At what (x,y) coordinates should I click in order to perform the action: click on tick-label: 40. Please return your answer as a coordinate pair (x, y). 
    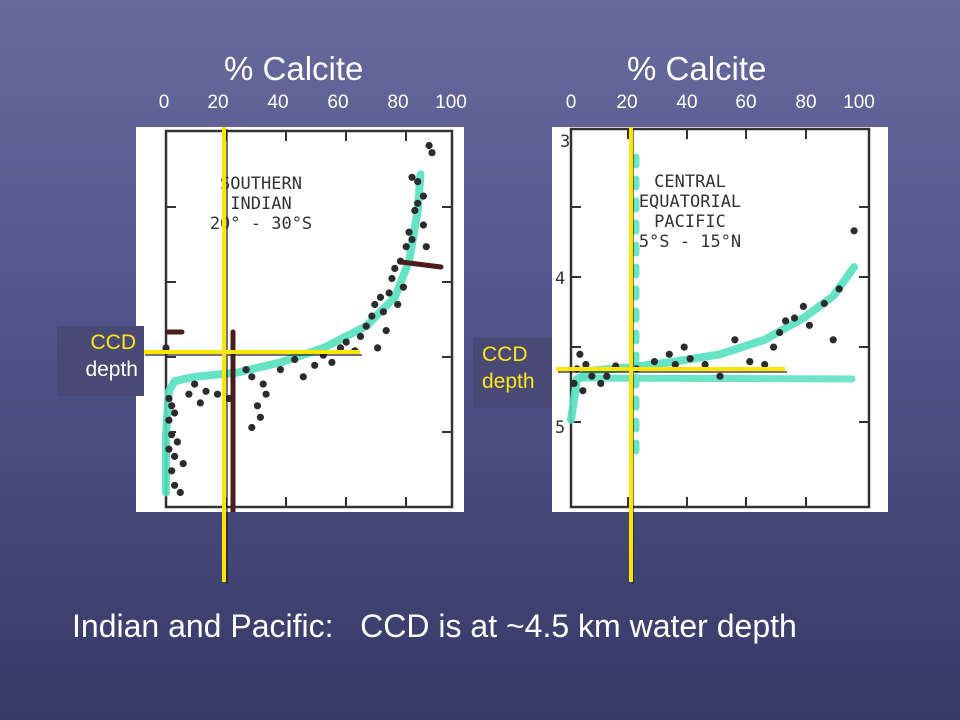
    Looking at the image, I should click on (278, 102).